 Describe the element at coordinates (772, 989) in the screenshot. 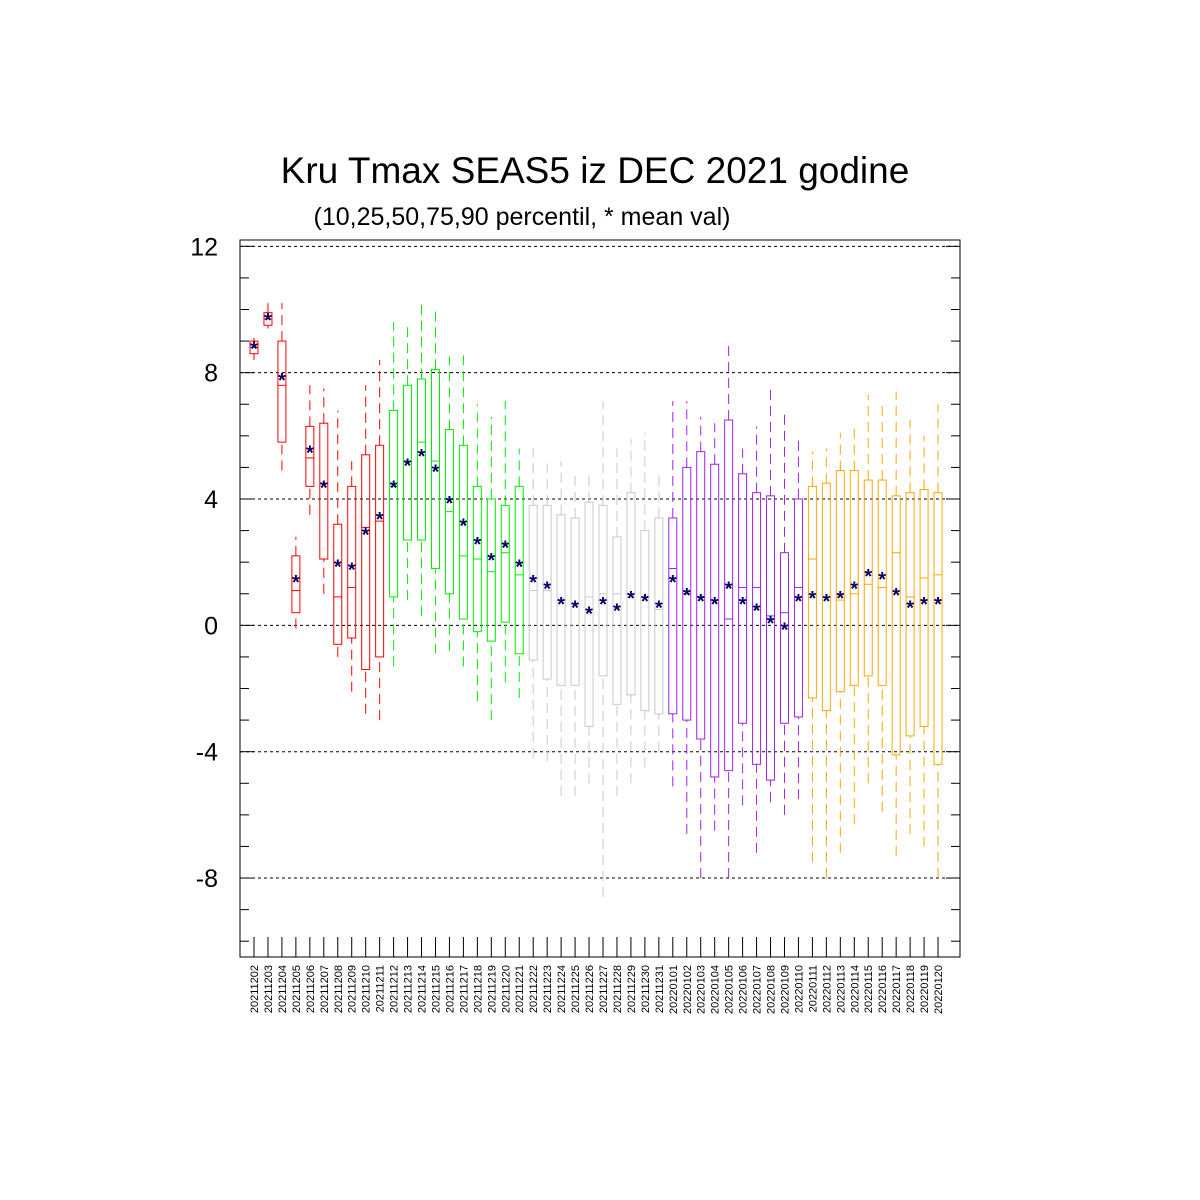

I see `x-tick-label: 20220108` at that location.